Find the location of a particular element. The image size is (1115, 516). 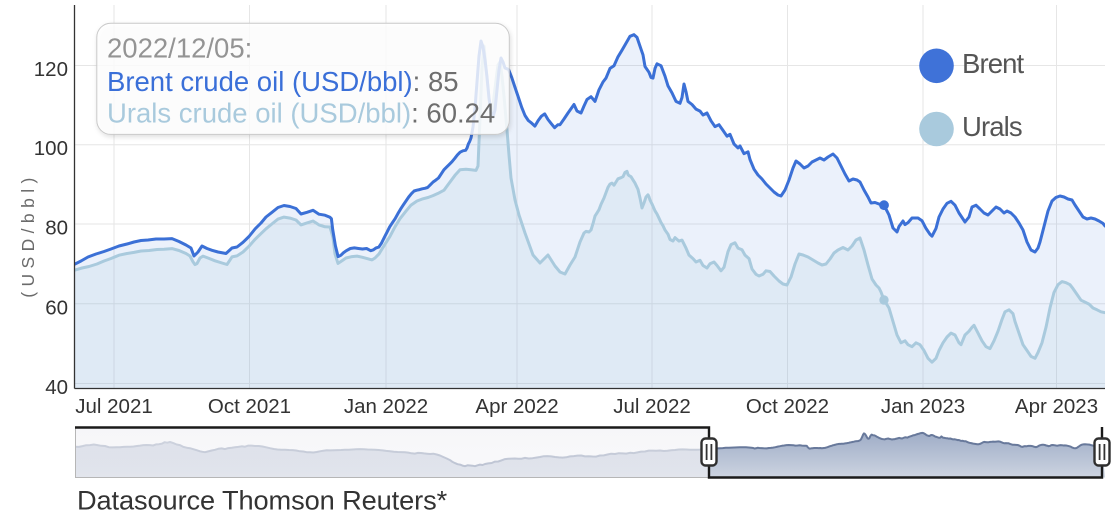

svg-text: Oct 2022 is located at coordinates (787, 406).